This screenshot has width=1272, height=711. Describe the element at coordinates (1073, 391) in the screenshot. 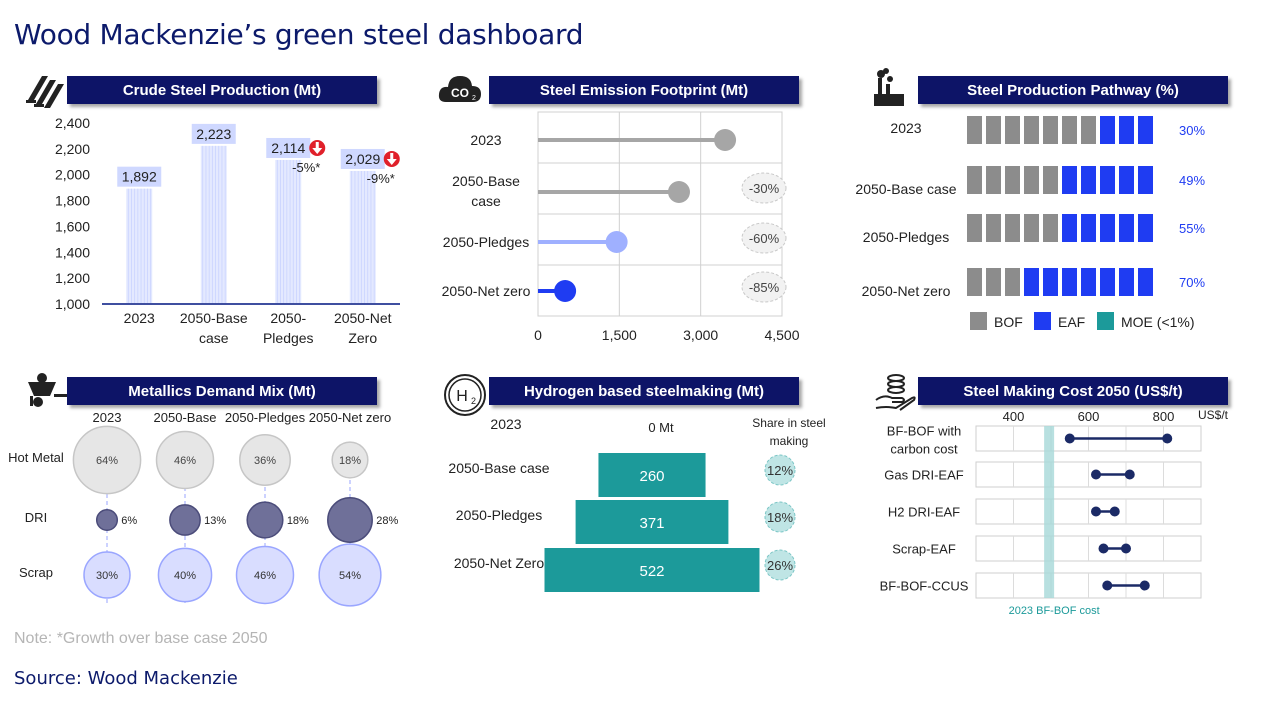

I see `cost-banner: Steel Making Cost 2050 (US$/t)` at that location.